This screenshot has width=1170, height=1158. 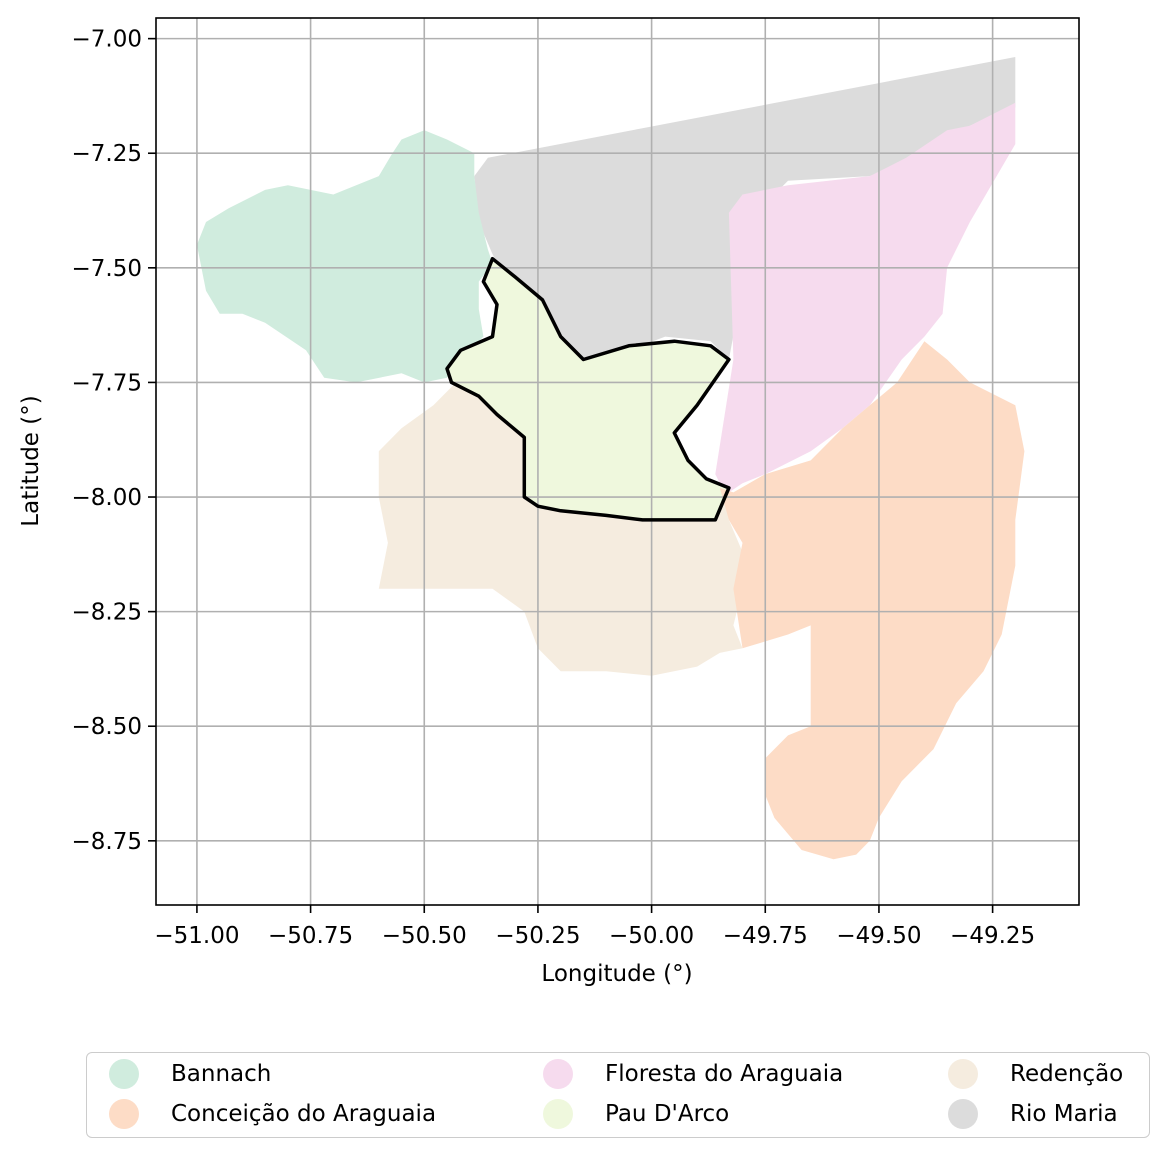 I want to click on legend-label-floresta-do-araguaia: Floresta do Araguaia, so click(x=724, y=1074).